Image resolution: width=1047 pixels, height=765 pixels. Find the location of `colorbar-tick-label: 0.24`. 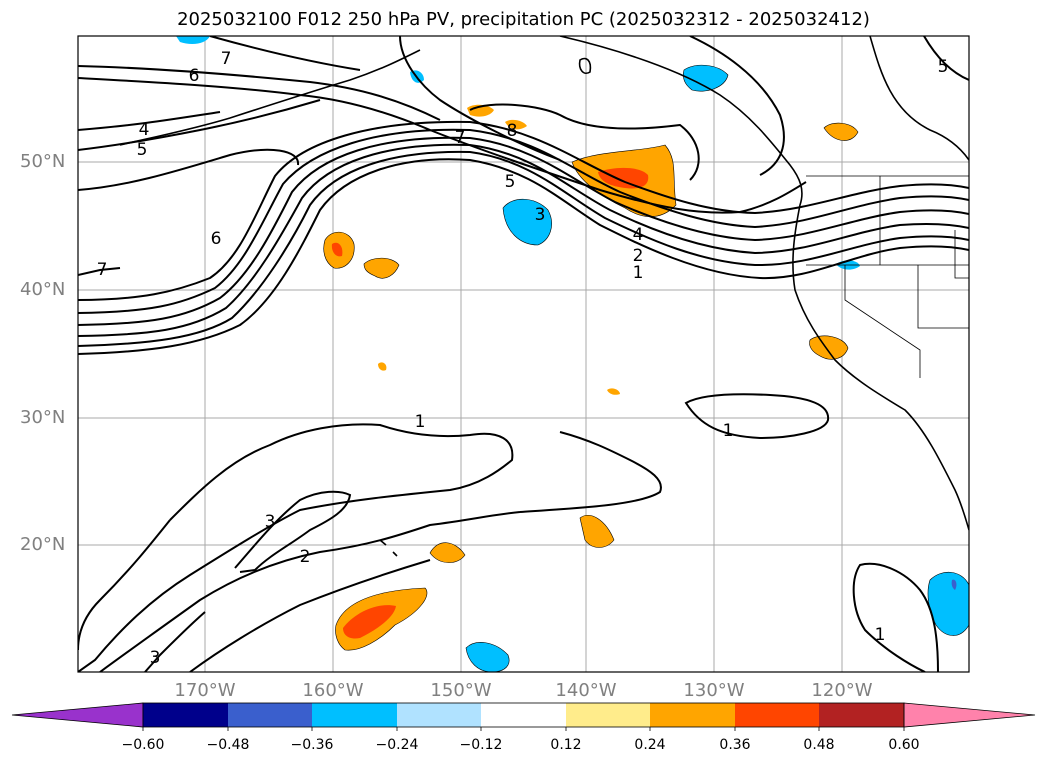

colorbar-tick-label: 0.24 is located at coordinates (650, 745).